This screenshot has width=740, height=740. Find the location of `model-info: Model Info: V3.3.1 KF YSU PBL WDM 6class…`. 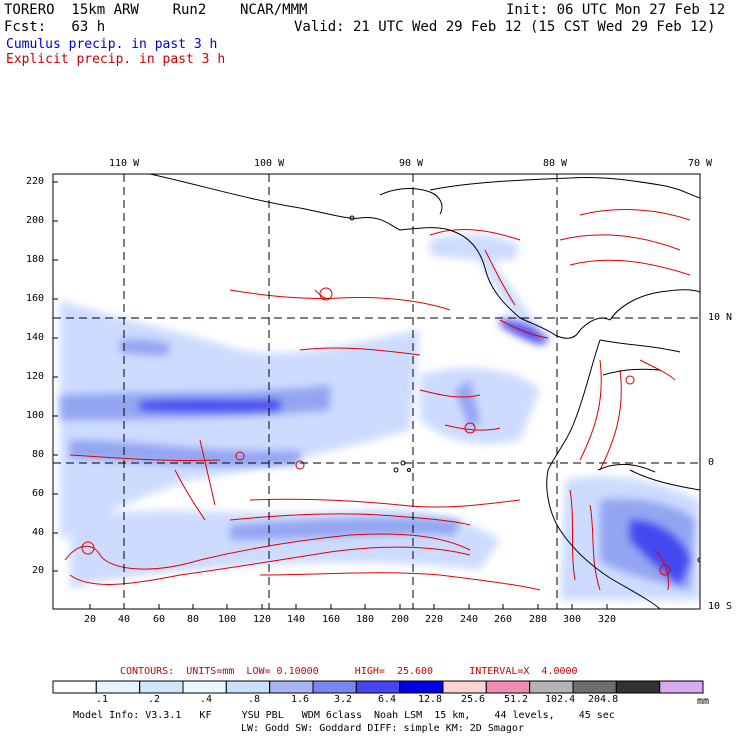

model-info: Model Info: V3.3.1 KF YSU PBL WDM 6class… is located at coordinates (344, 715).